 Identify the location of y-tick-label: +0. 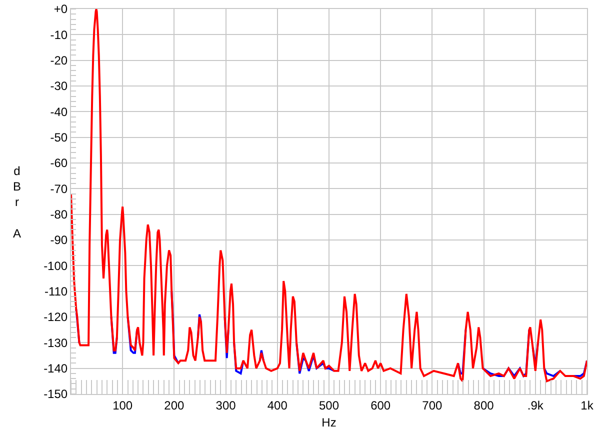
(61, 9).